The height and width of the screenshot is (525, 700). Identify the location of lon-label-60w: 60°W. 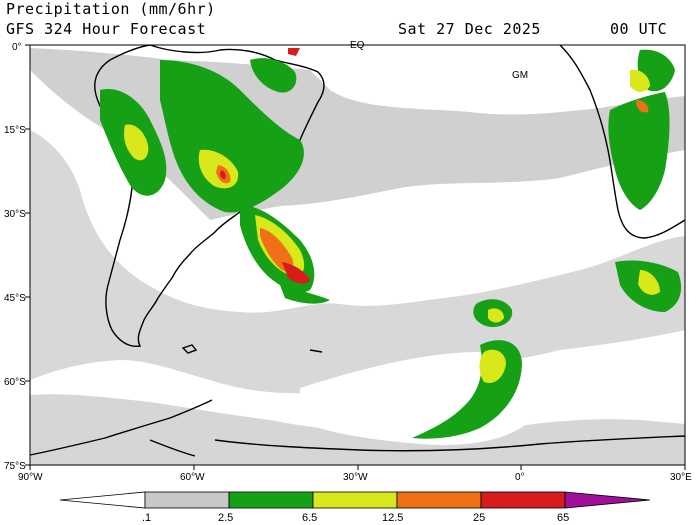
(192, 477).